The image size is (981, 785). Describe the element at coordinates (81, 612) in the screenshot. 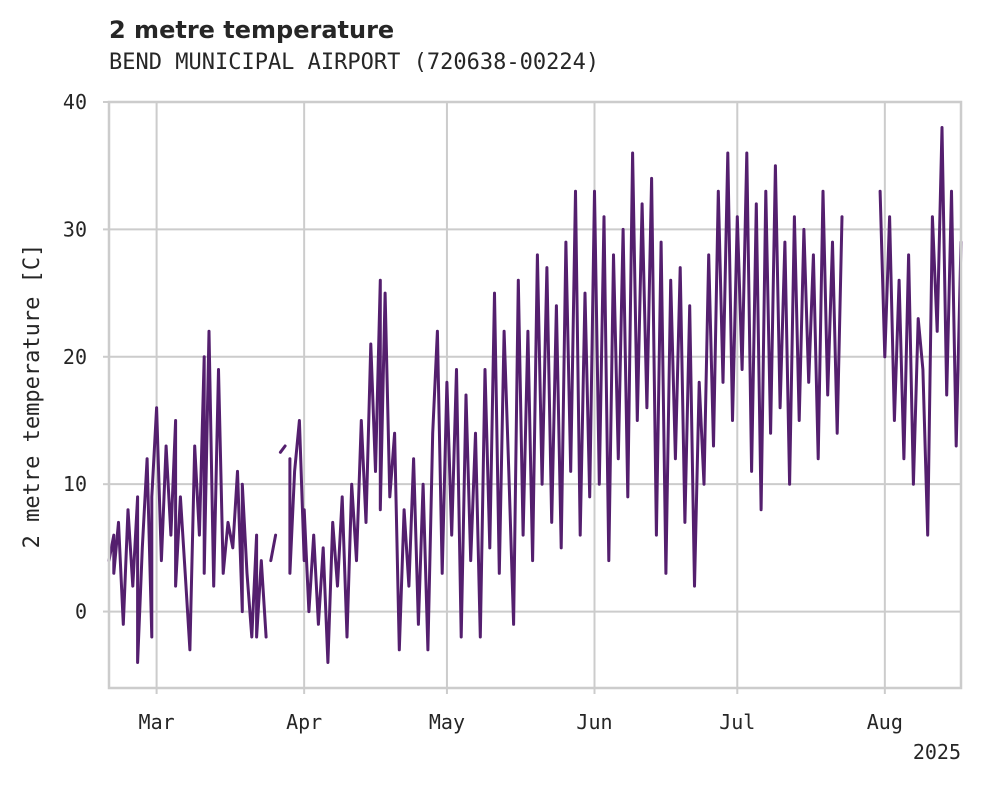

I see `y-tick-label: 0` at that location.